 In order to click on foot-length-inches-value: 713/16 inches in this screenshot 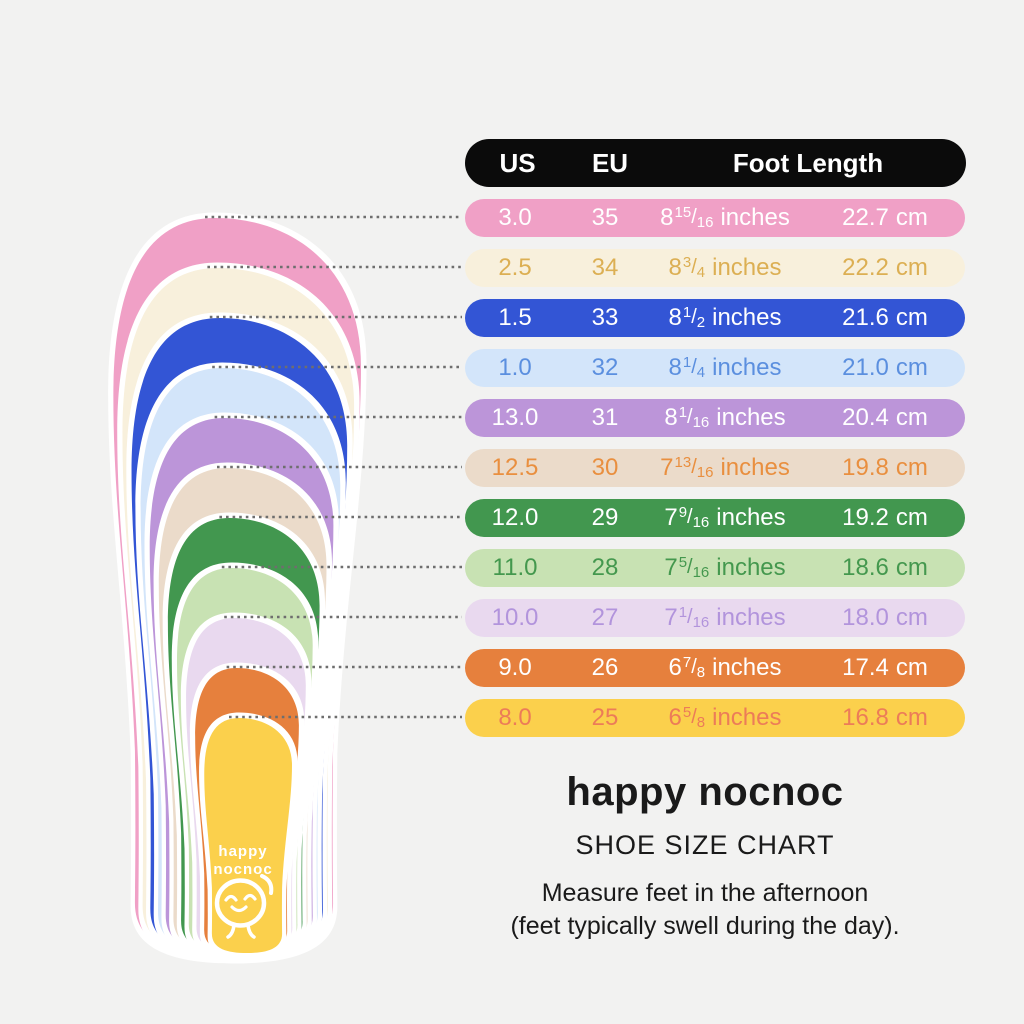, I will do `click(725, 467)`.